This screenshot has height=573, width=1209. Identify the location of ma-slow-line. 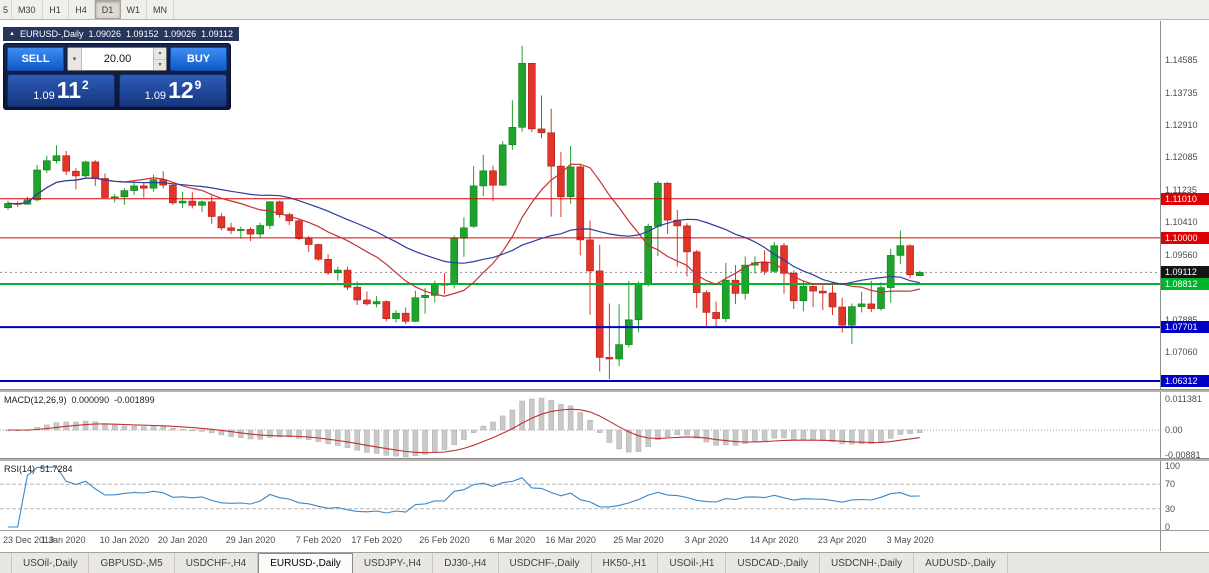
(463, 231).